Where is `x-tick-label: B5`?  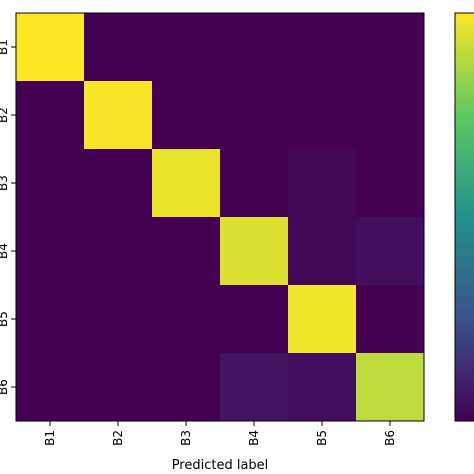 x-tick-label: B5 is located at coordinates (322, 438).